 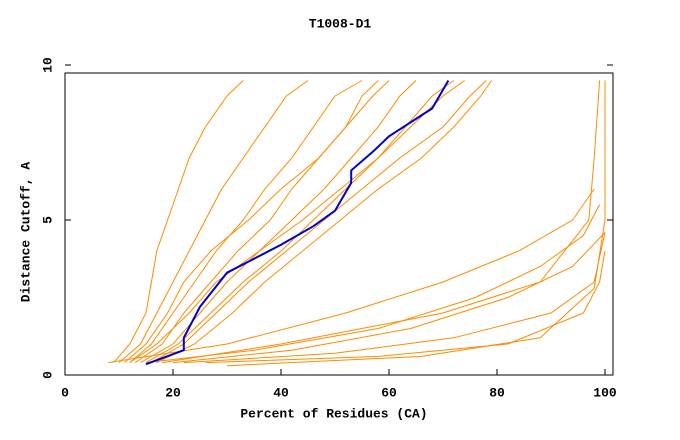 What do you see at coordinates (25, 232) in the screenshot?
I see `y-axis-label: Distance Cutoff, A` at bounding box center [25, 232].